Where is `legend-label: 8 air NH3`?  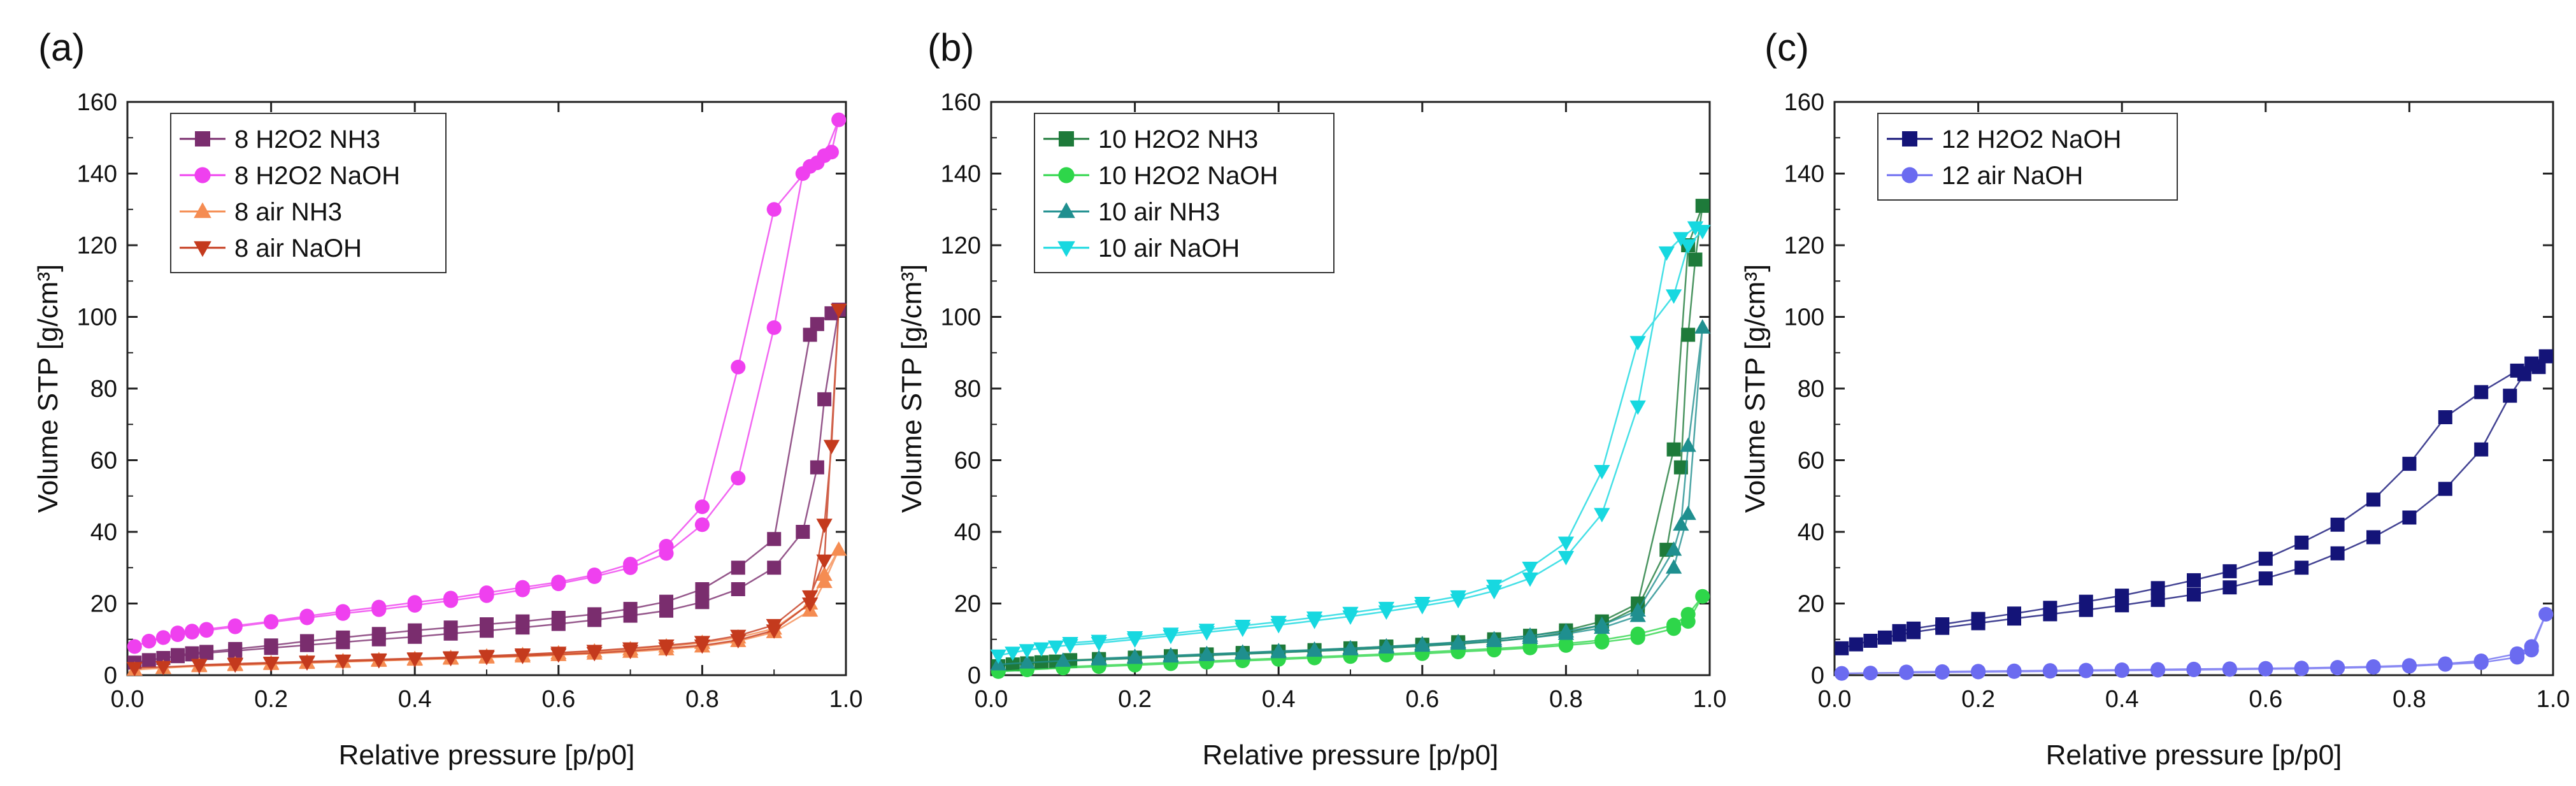
legend-label: 8 air NH3 is located at coordinates (288, 212).